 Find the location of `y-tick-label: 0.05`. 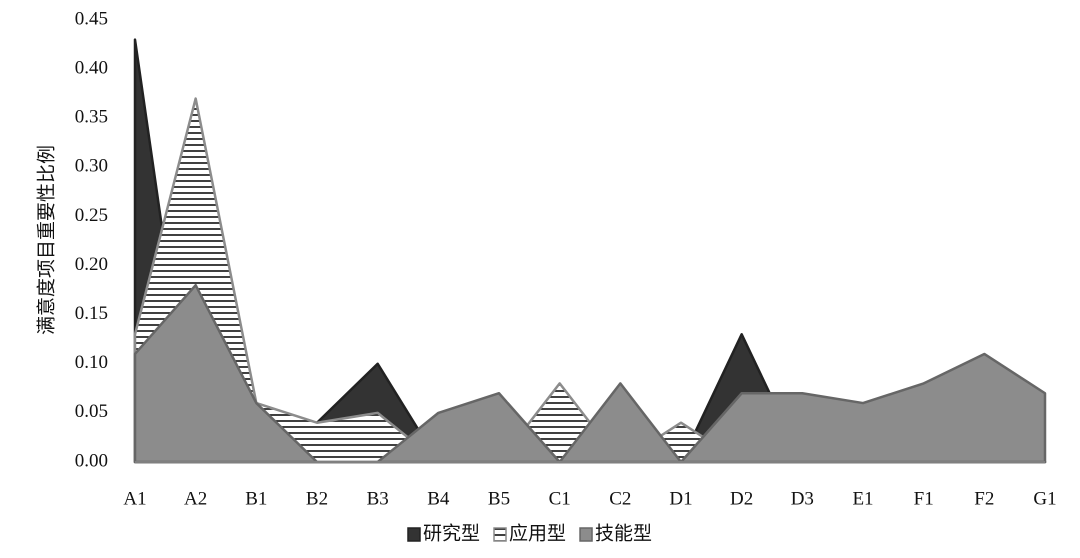

y-tick-label: 0.05 is located at coordinates (91, 411).